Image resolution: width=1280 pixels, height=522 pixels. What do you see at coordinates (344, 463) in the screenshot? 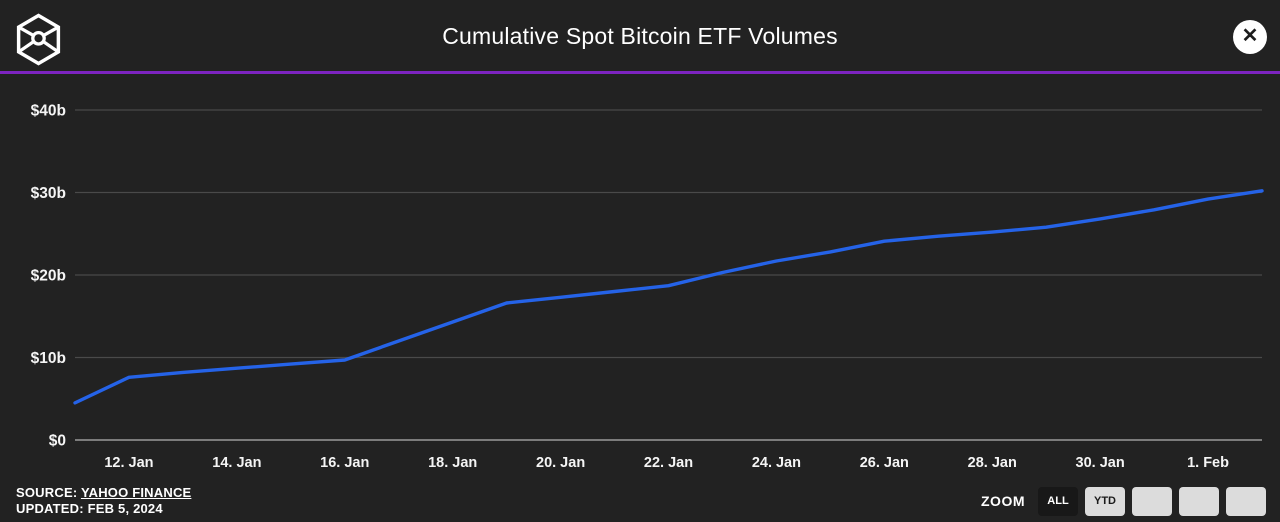
I see `x-tick-label: 16. Jan` at bounding box center [344, 463].